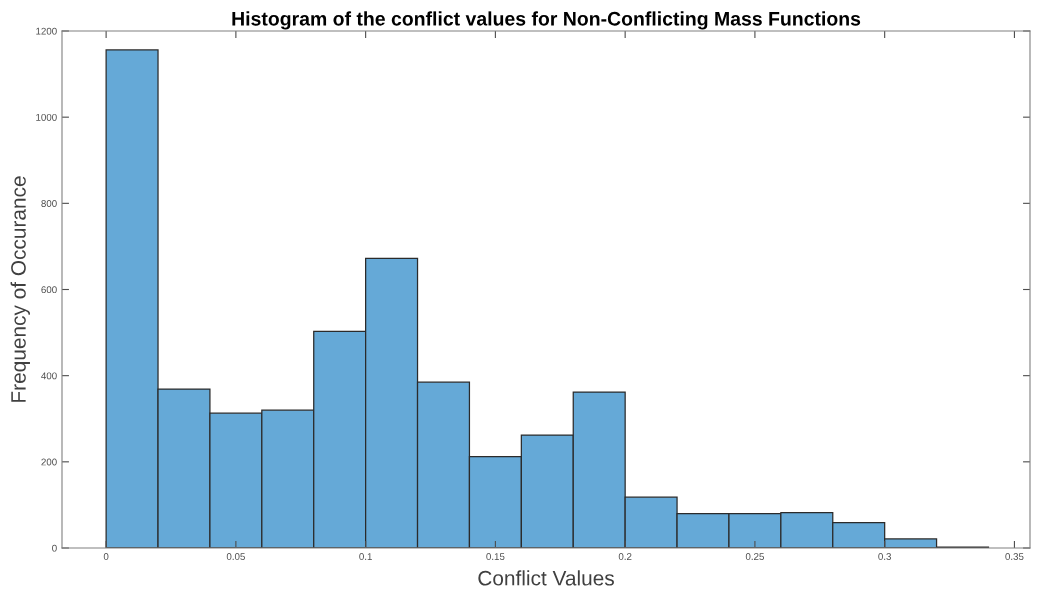 The image size is (1039, 593). I want to click on x-axis-title: Conflict Values, so click(546, 578).